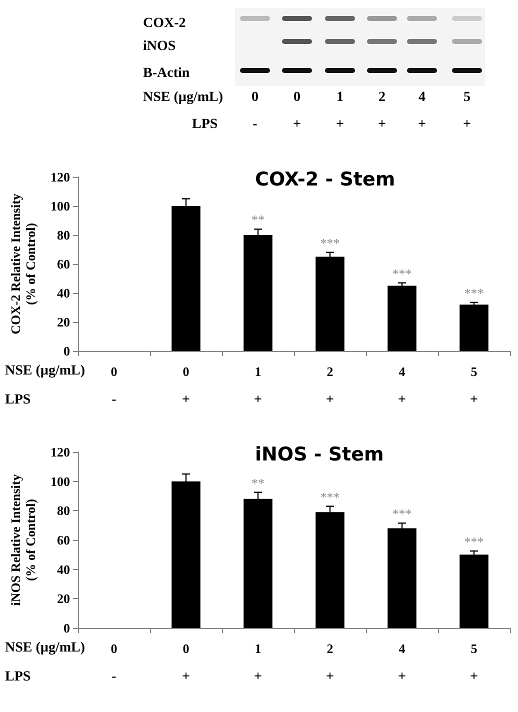 This screenshot has height=712, width=518. I want to click on chart-title: iNOS - Stem, so click(319, 455).